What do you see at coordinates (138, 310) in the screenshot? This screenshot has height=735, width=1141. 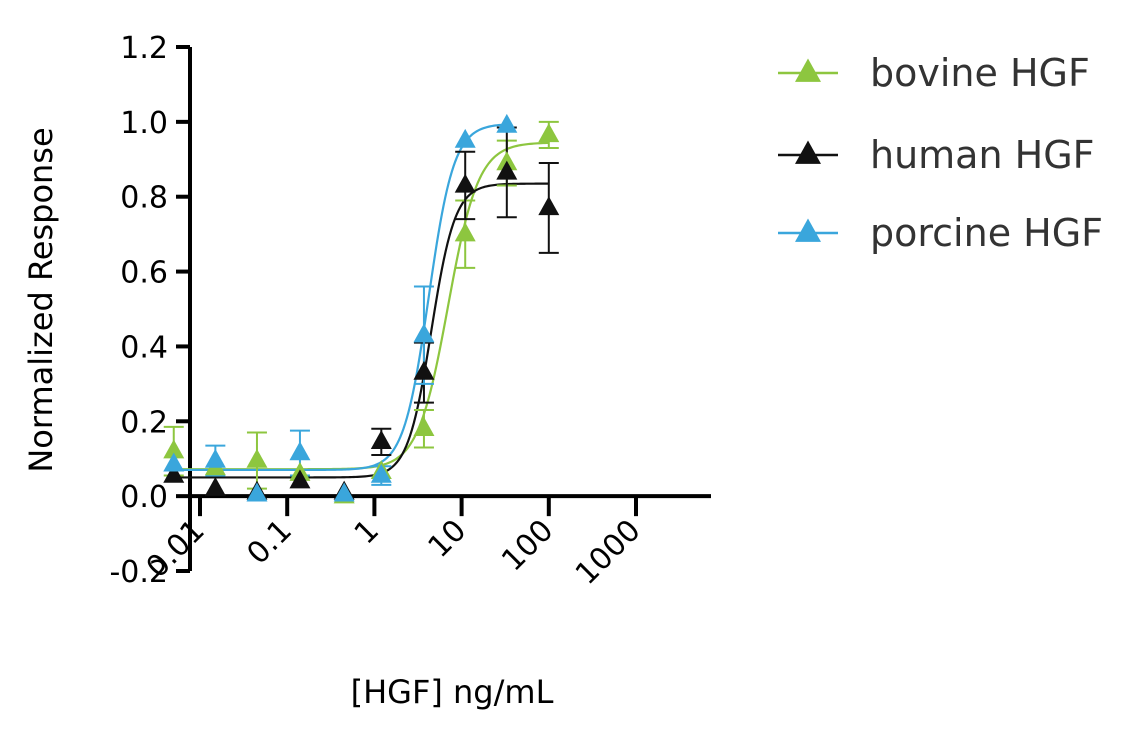 I see `y-tick-labels: -0.2 0.0 0.2 0.4 0.6 0.8 1.0 1.2` at bounding box center [138, 310].